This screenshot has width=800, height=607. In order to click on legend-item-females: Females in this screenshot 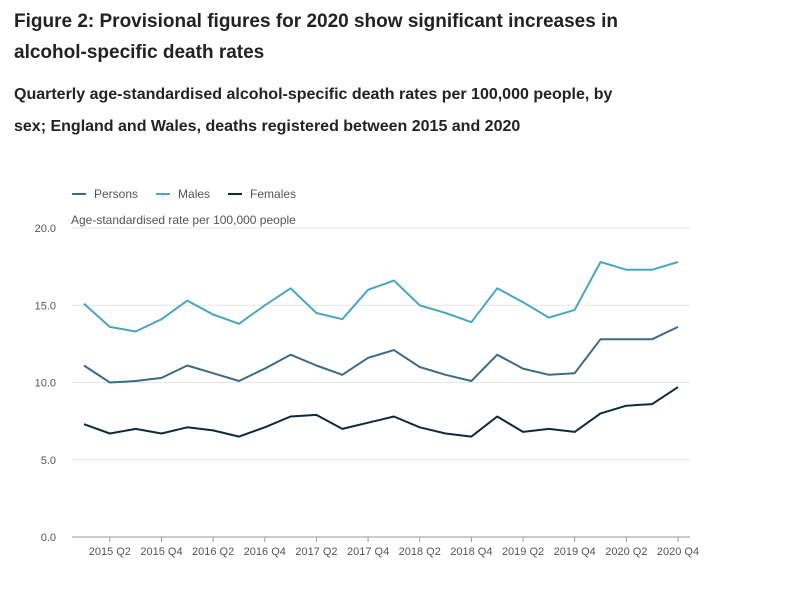, I will do `click(262, 194)`.